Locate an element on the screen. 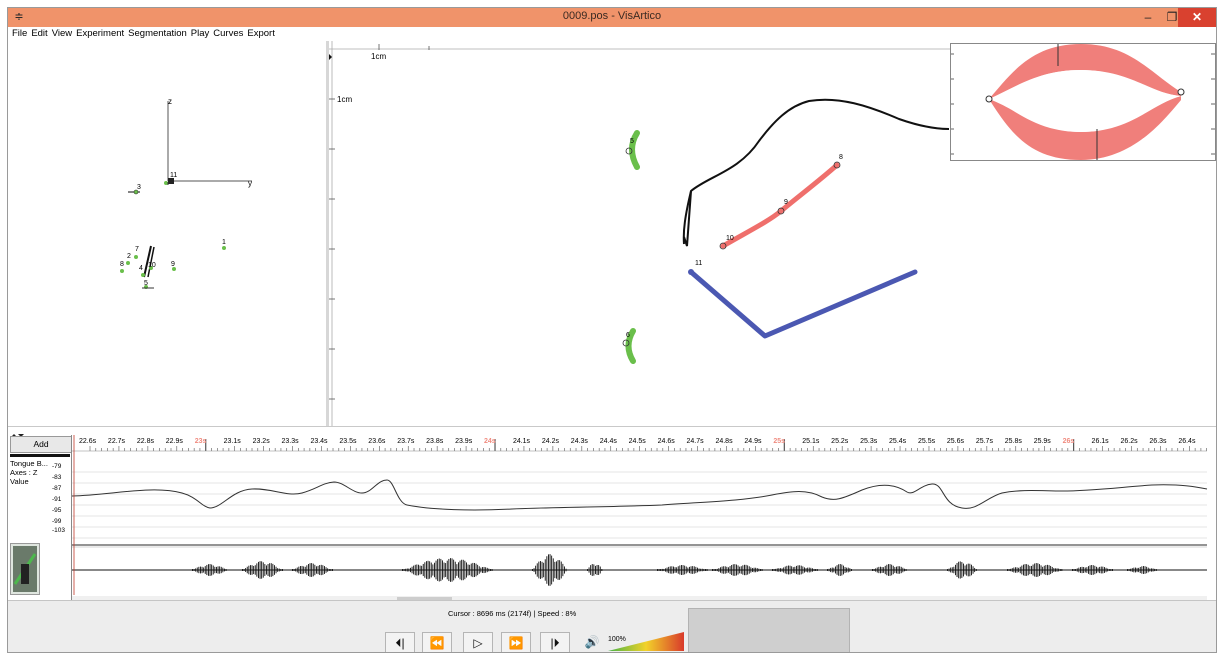 The width and height of the screenshot is (1218, 657). window-title: 0009.pos - VisArtico is located at coordinates (612, 16).